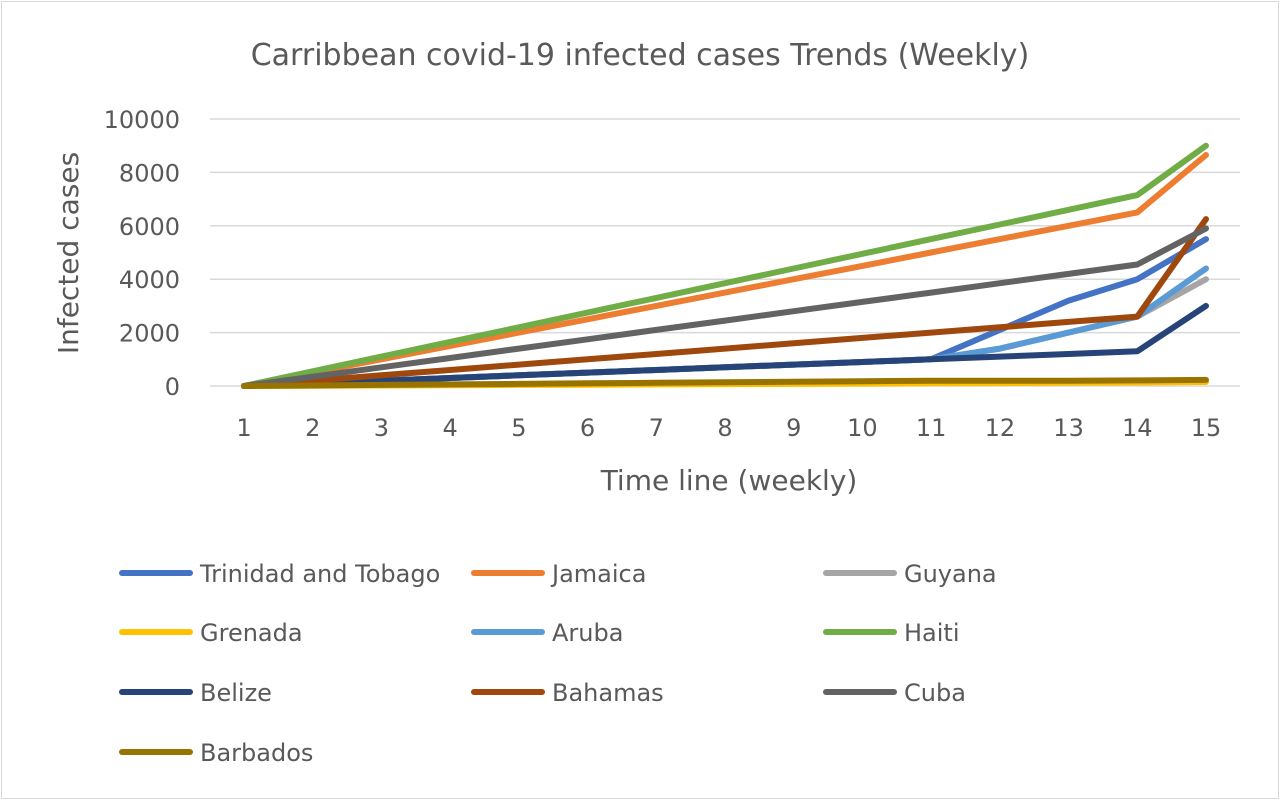 The width and height of the screenshot is (1280, 800). I want to click on legend-item: Barbados, so click(216, 753).